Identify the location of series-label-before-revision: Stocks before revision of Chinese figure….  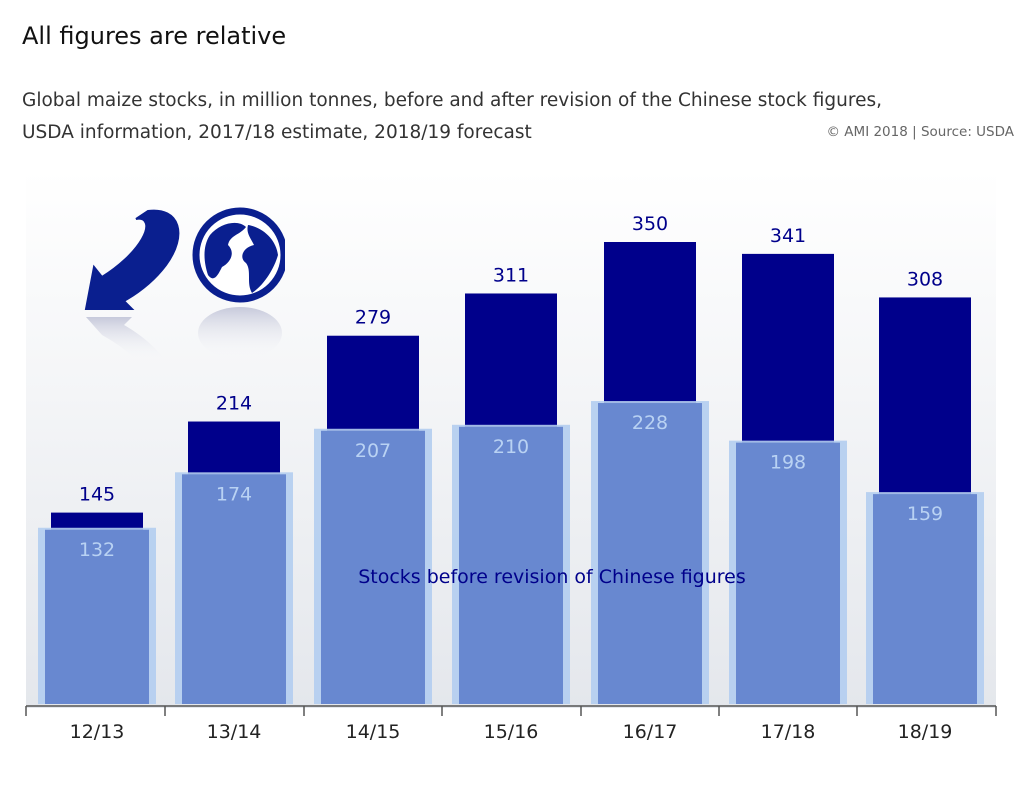
(552, 577).